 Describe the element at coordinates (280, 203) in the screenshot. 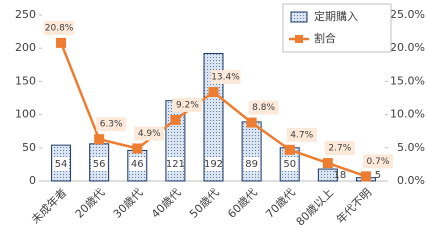

I see `x-tick-label: 70歳代` at that location.